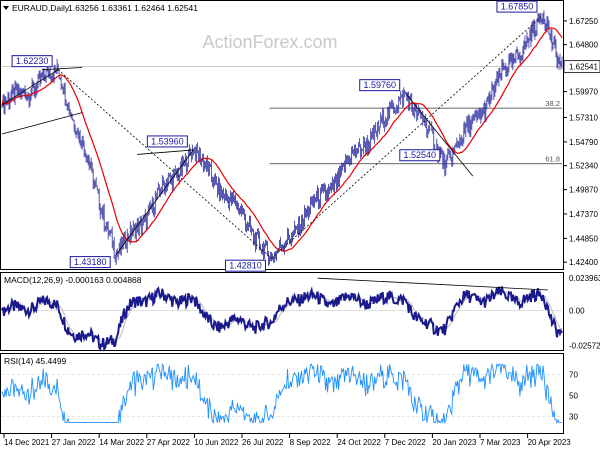 Image resolution: width=600 pixels, height=450 pixels. Describe the element at coordinates (269, 42) in the screenshot. I see `watermark: ActionForex.com` at that location.